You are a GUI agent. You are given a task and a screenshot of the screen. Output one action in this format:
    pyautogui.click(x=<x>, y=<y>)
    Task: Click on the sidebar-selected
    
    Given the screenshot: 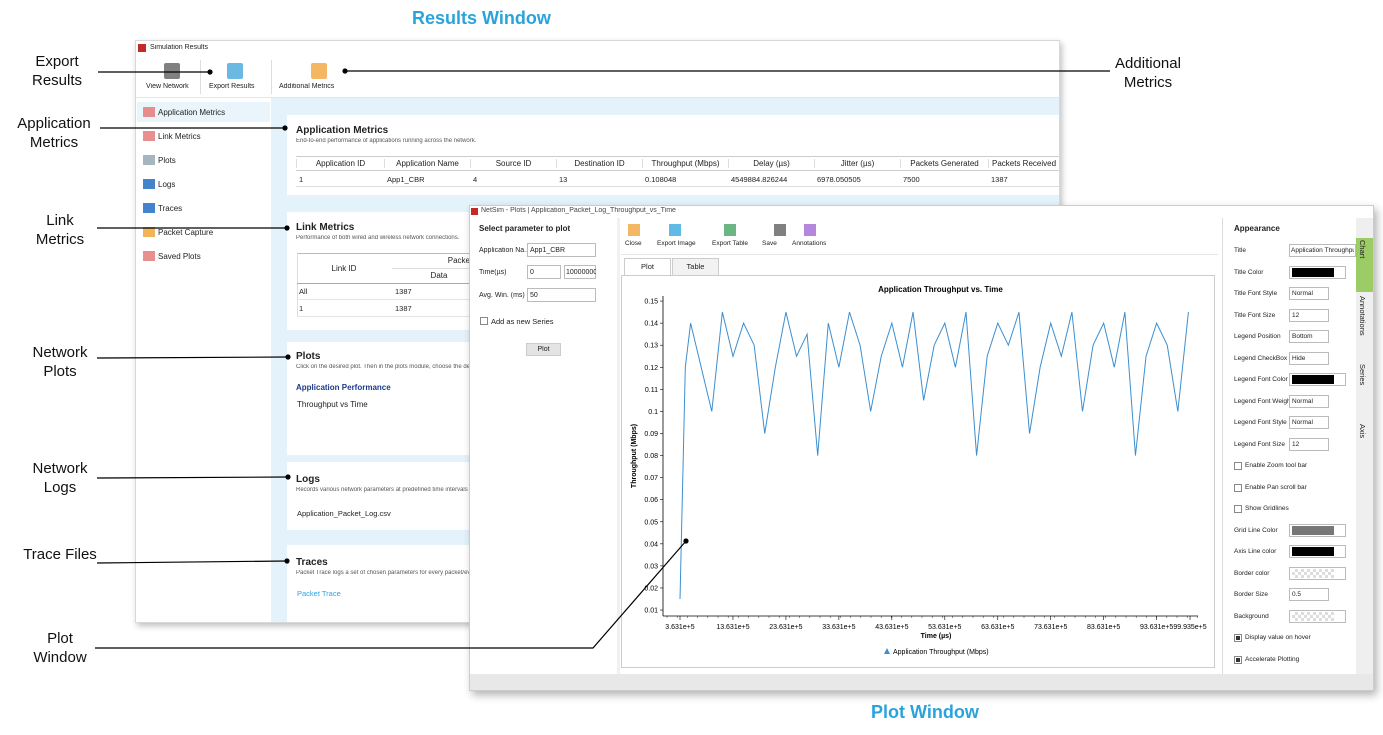 What is the action you would take?
    pyautogui.click(x=203, y=112)
    